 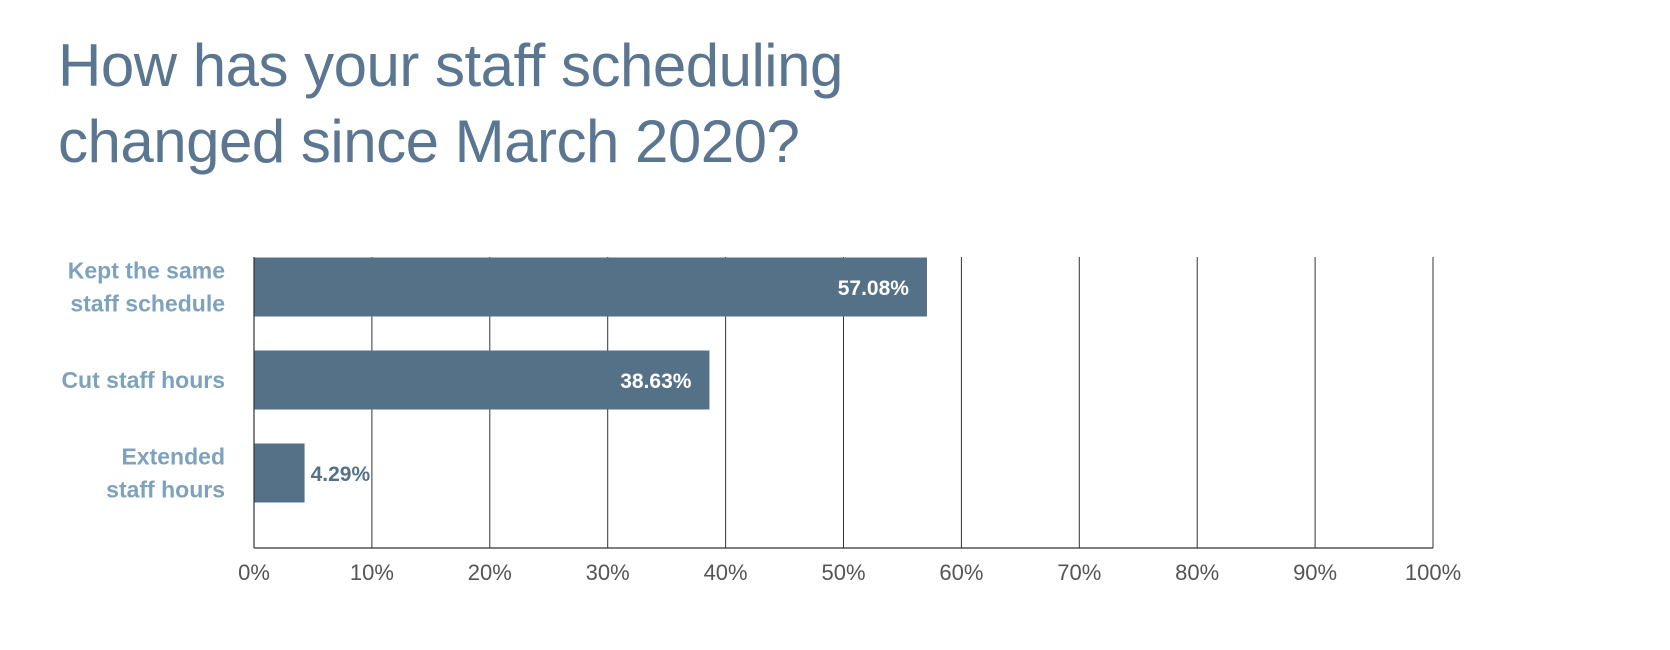 I want to click on x-tick-label: 100%, so click(x=1433, y=572).